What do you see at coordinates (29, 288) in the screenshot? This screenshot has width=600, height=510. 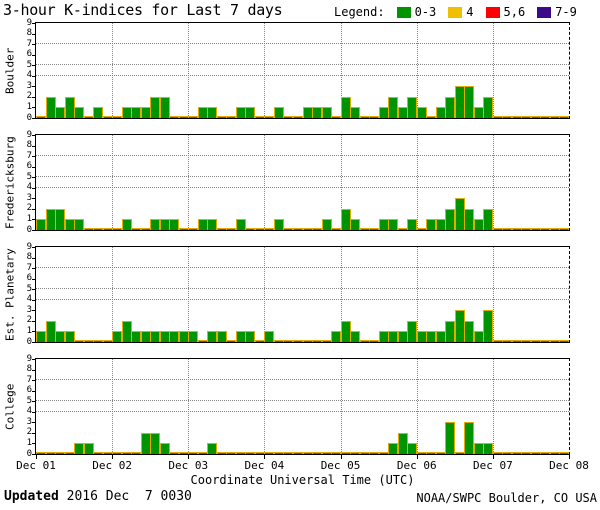 I see `y-tick-label: 5` at bounding box center [29, 288].